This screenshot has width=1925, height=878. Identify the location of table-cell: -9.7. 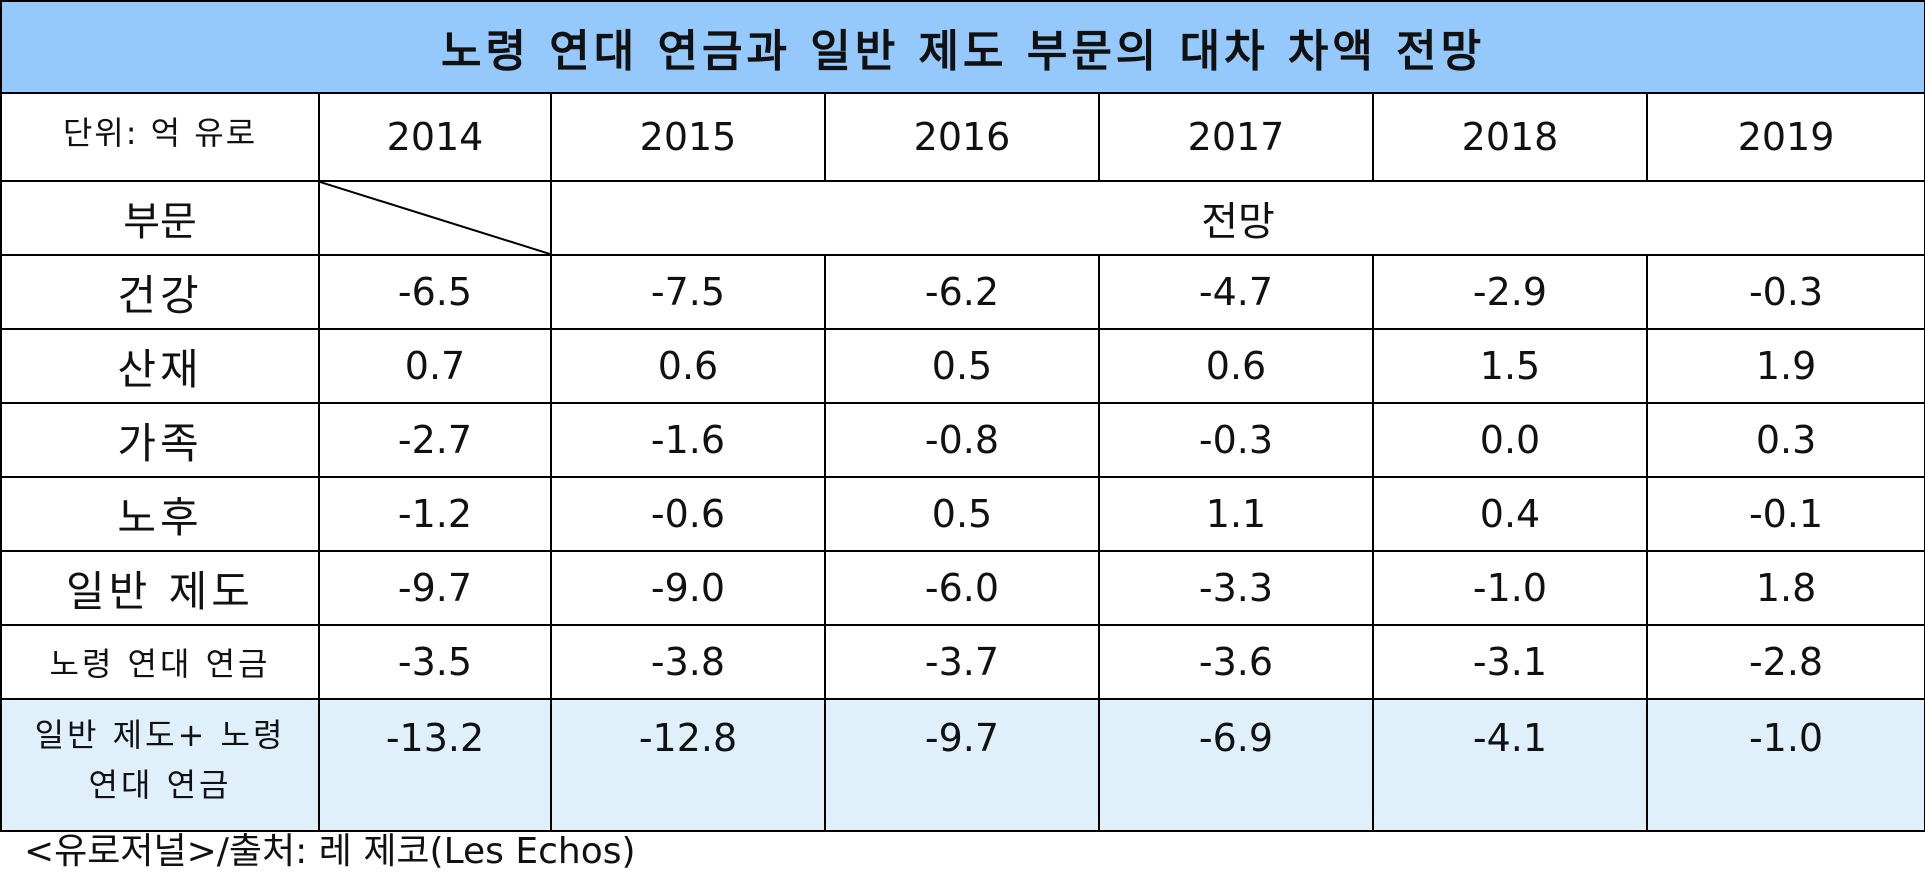
(435, 588).